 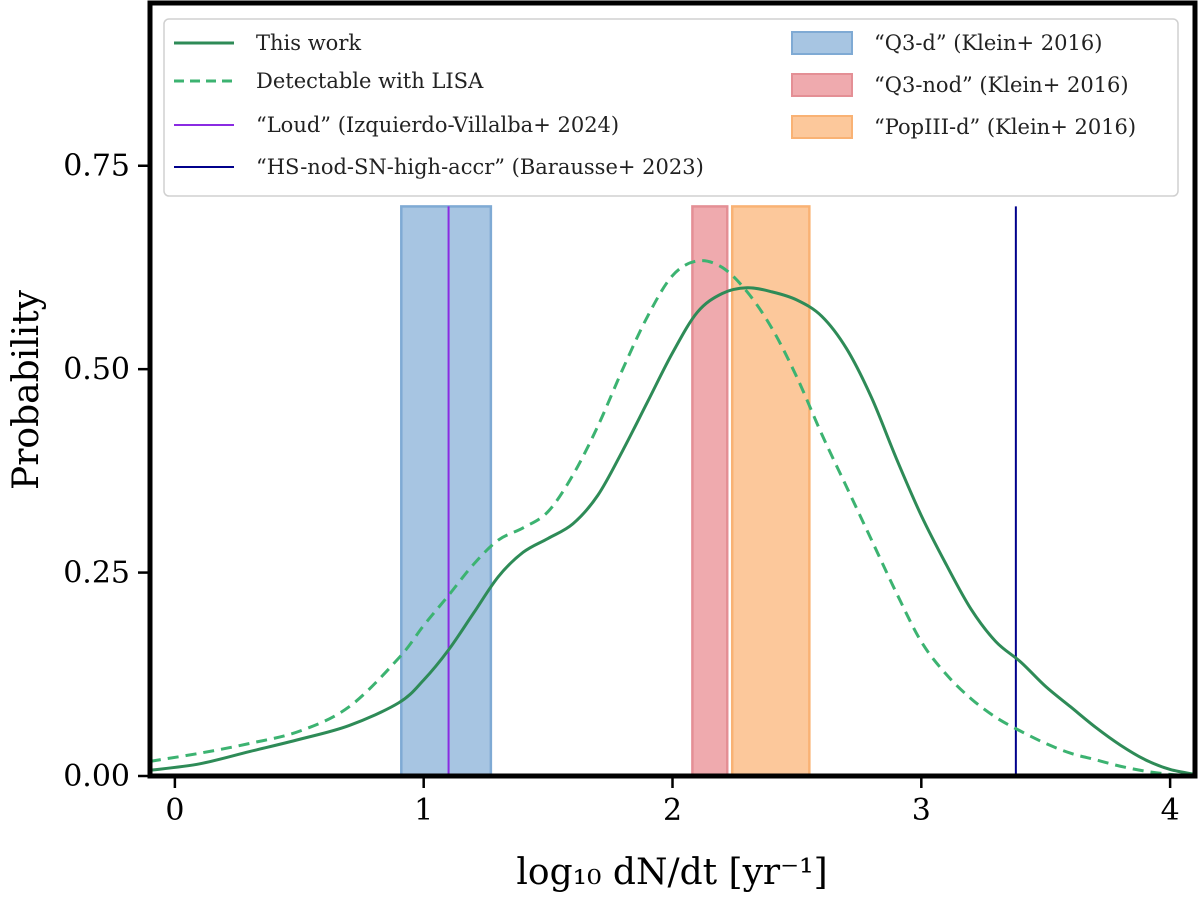 I want to click on legend-label-detectable: Detectable with LISA, so click(x=370, y=81).